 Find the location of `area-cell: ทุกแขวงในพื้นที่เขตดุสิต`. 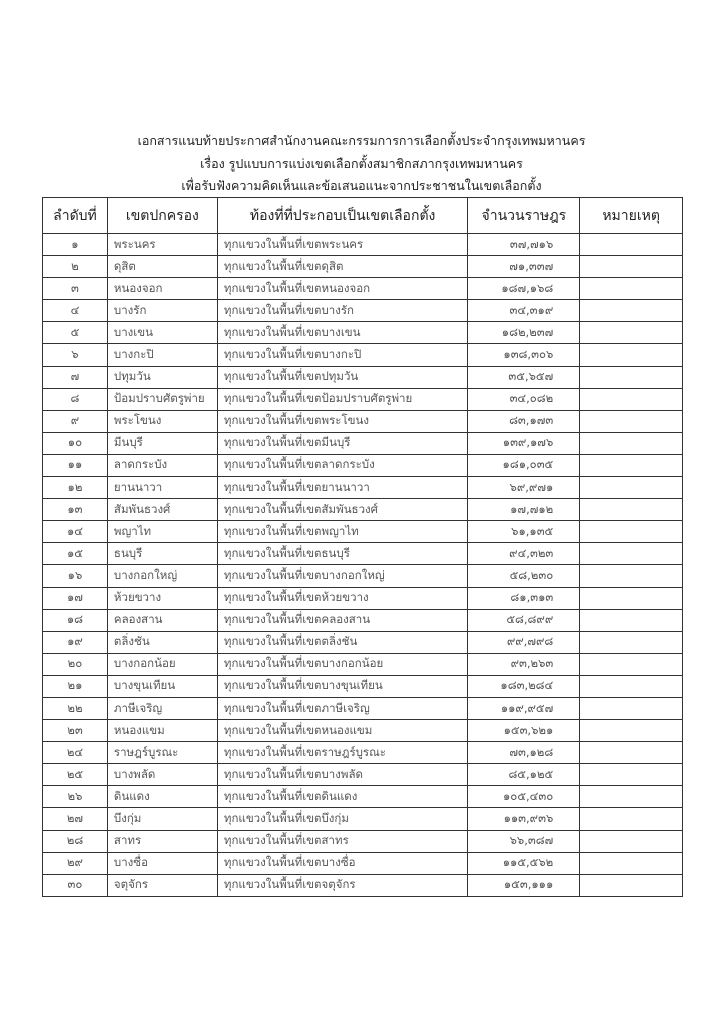

area-cell: ทุกแขวงในพื้นที่เขตดุสิต is located at coordinates (342, 267).